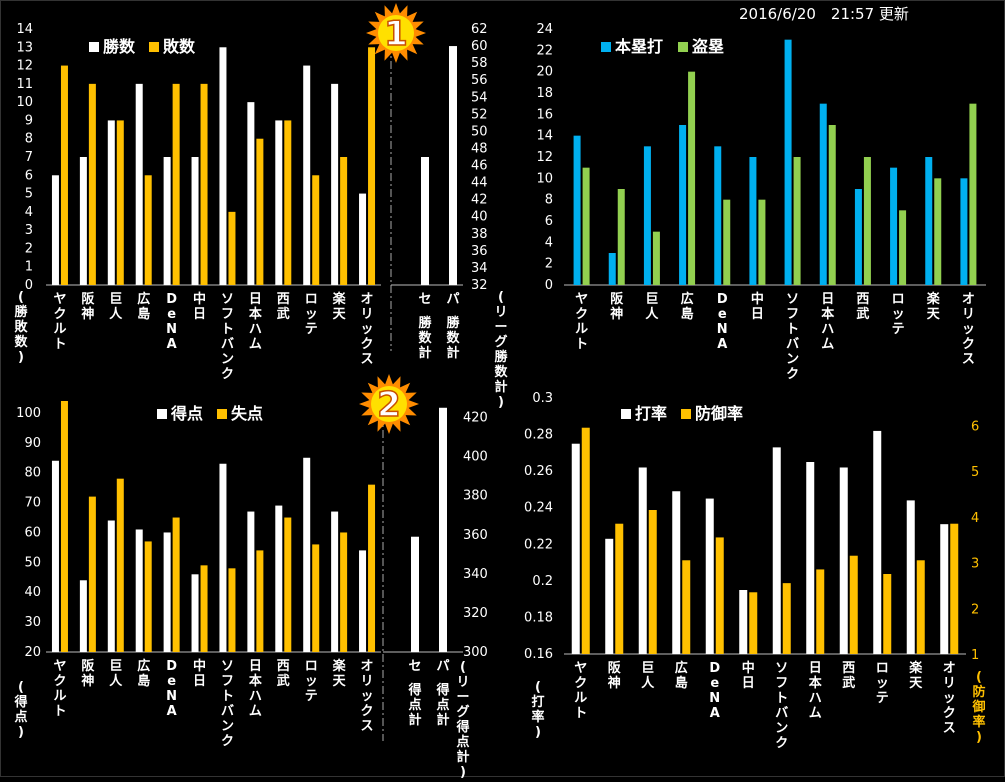 The height and width of the screenshot is (782, 1005). Describe the element at coordinates (614, 683) in the screenshot. I see `label-char: 神` at that location.